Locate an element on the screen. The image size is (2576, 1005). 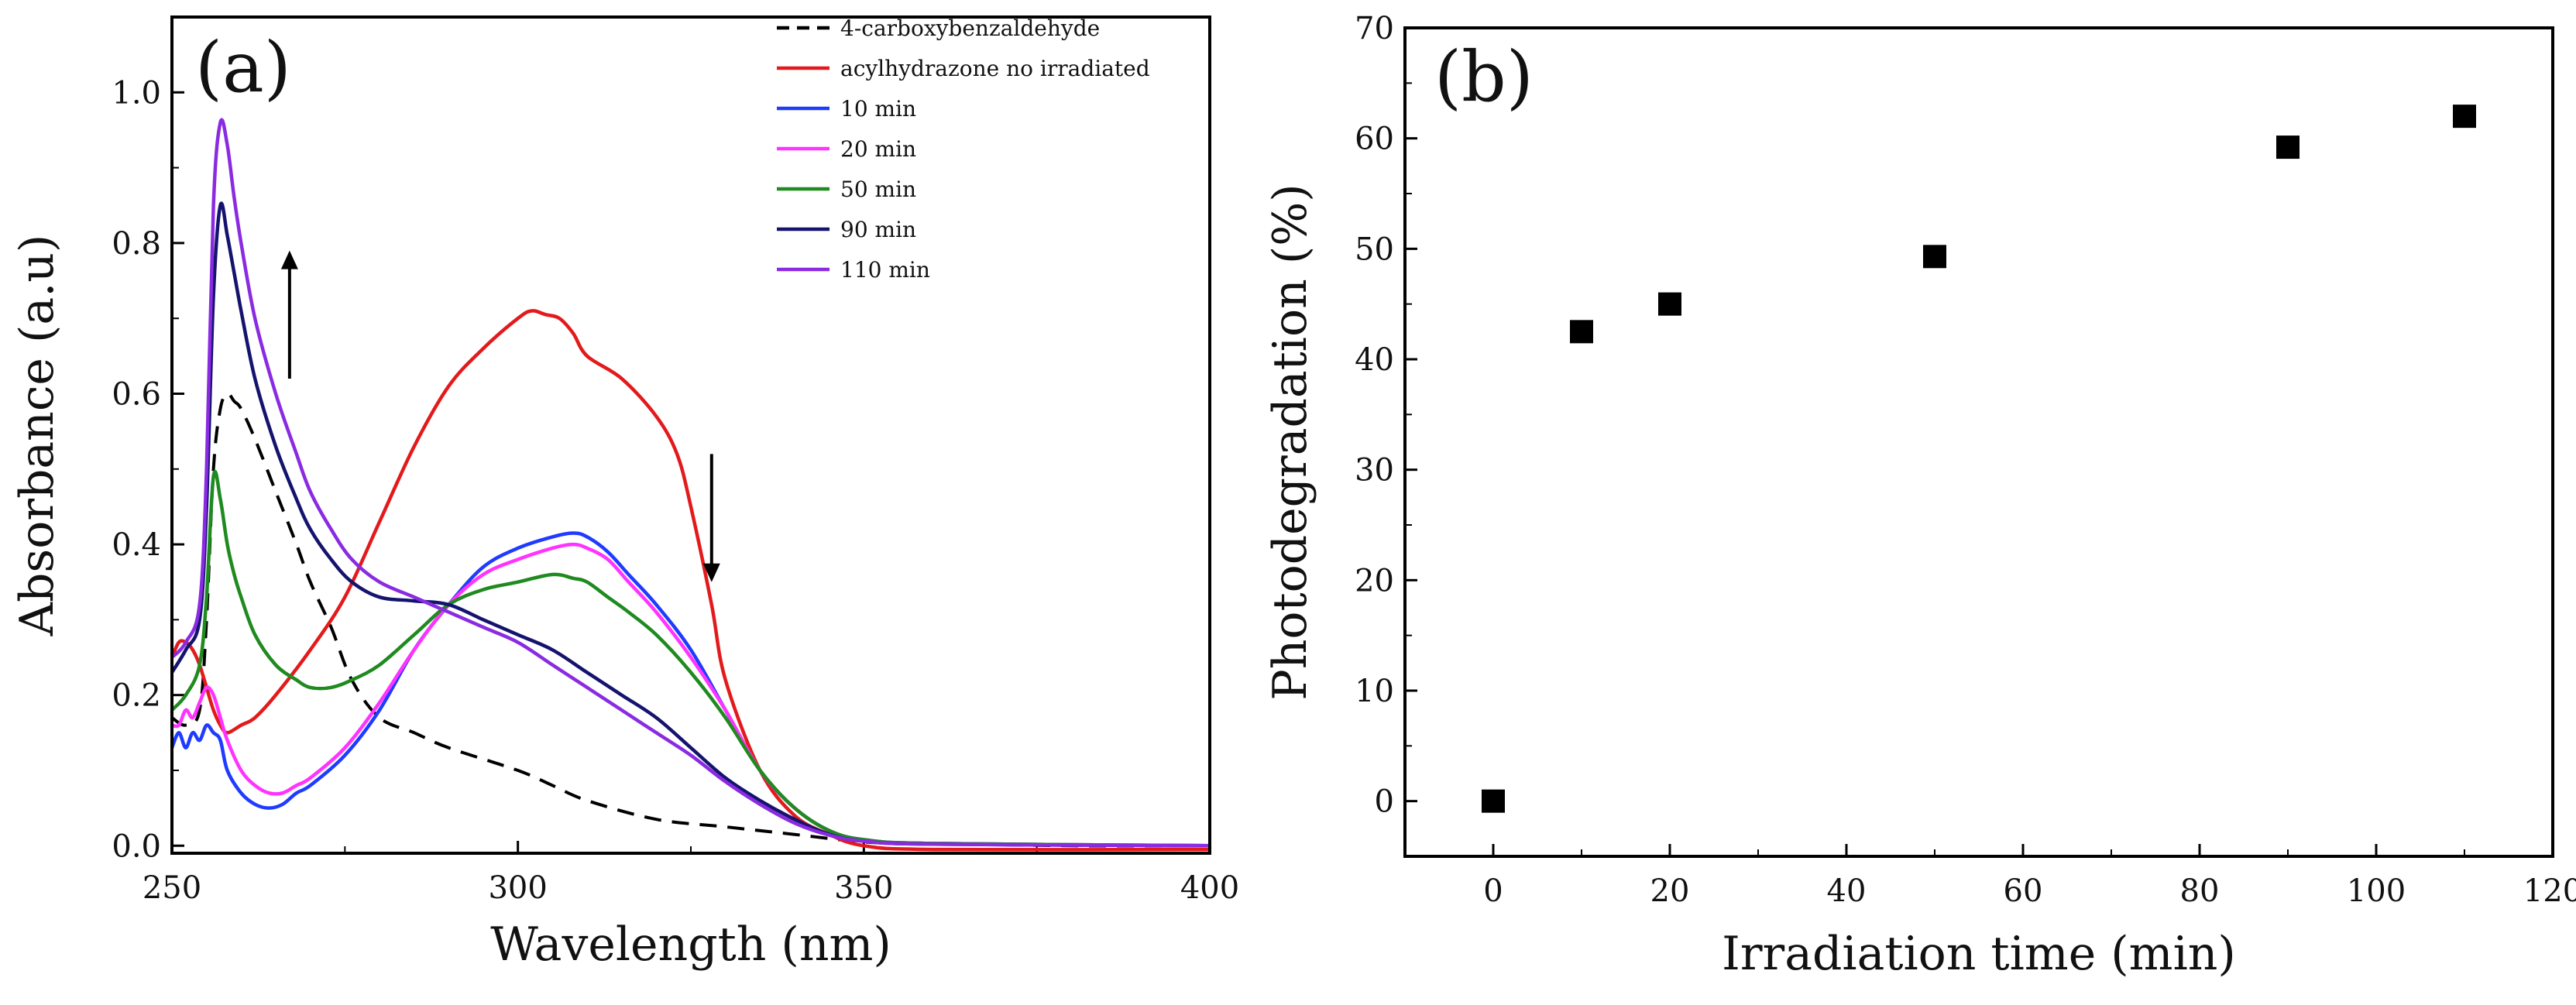
panel-a-y-tick-label: 0.4 is located at coordinates (136, 545).